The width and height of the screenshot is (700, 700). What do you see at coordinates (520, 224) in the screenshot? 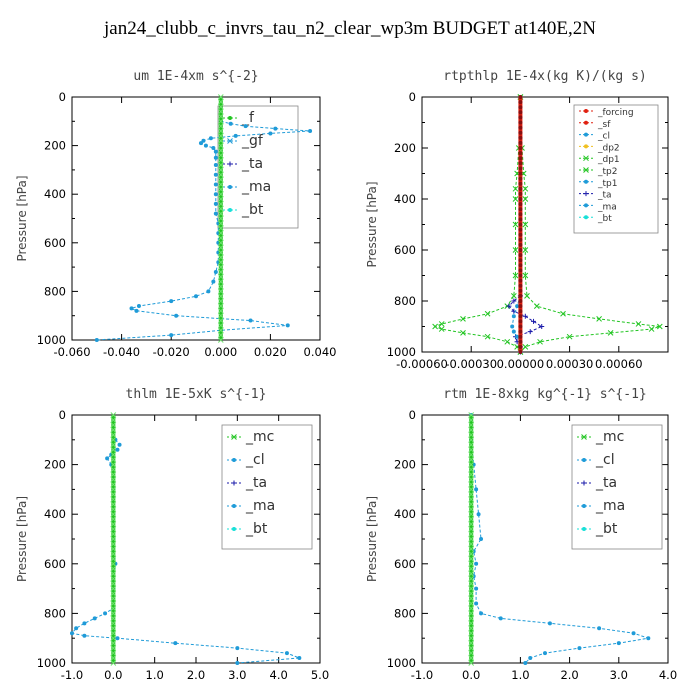
I see `series-forcing` at bounding box center [520, 224].